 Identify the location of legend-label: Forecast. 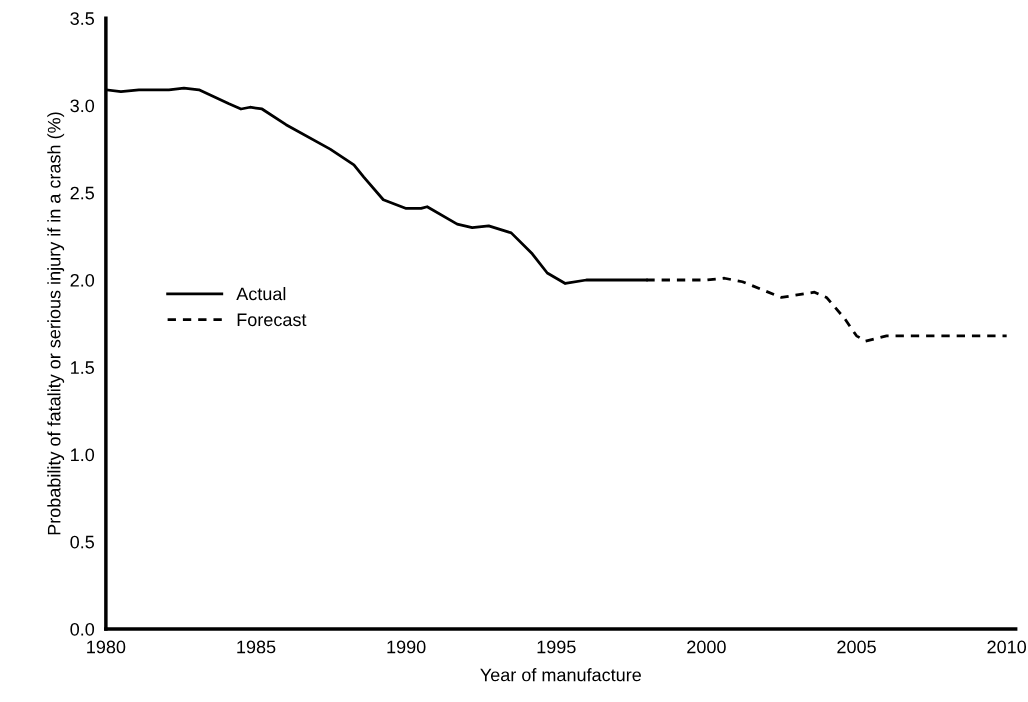
(272, 320).